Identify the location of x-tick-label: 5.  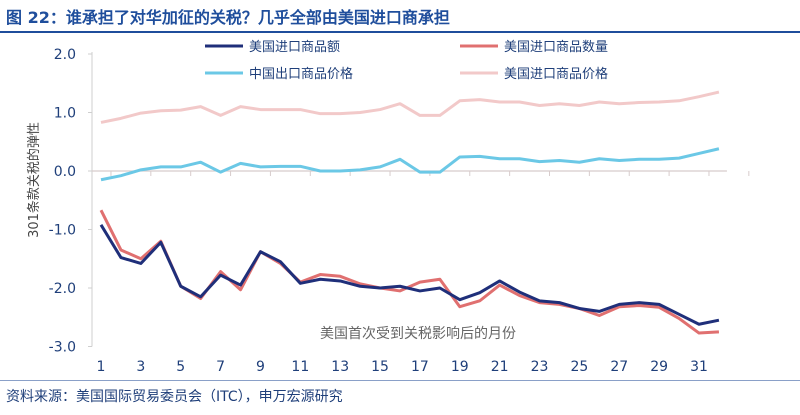
(180, 367).